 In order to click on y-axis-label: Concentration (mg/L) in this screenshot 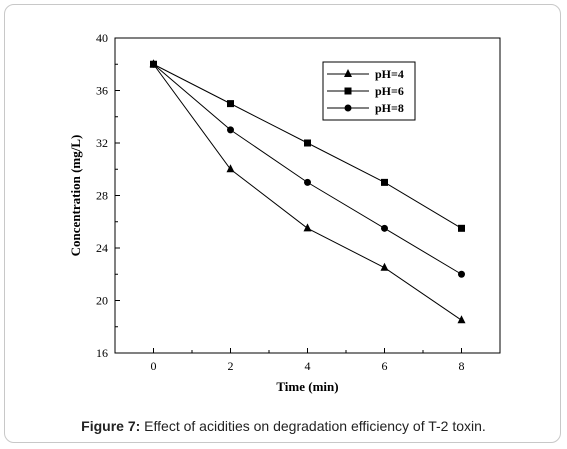, I will do `click(75, 196)`.